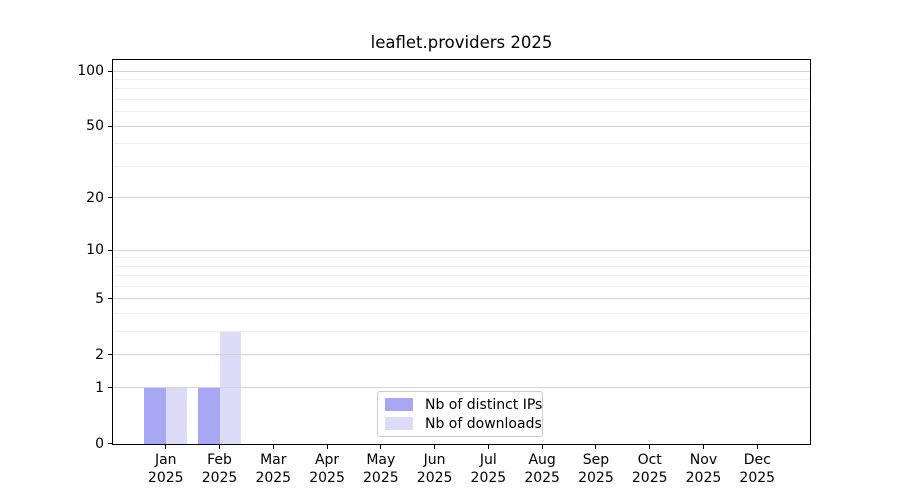 Image resolution: width=900 pixels, height=500 pixels. What do you see at coordinates (99, 443) in the screenshot?
I see `y-tick-label: 0` at bounding box center [99, 443].